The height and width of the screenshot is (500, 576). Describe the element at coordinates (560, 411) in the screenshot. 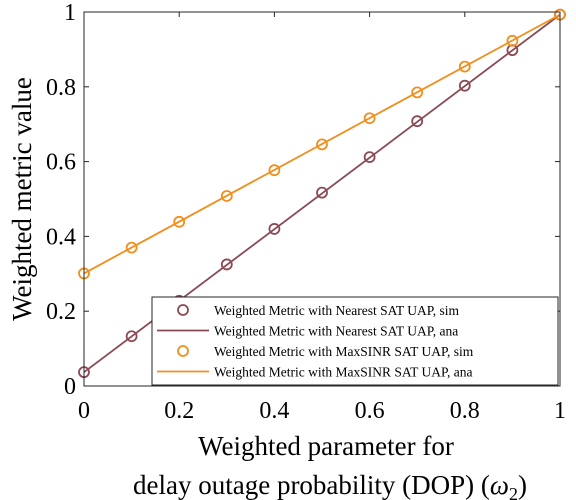

I see `x-tick-label: 1` at that location.